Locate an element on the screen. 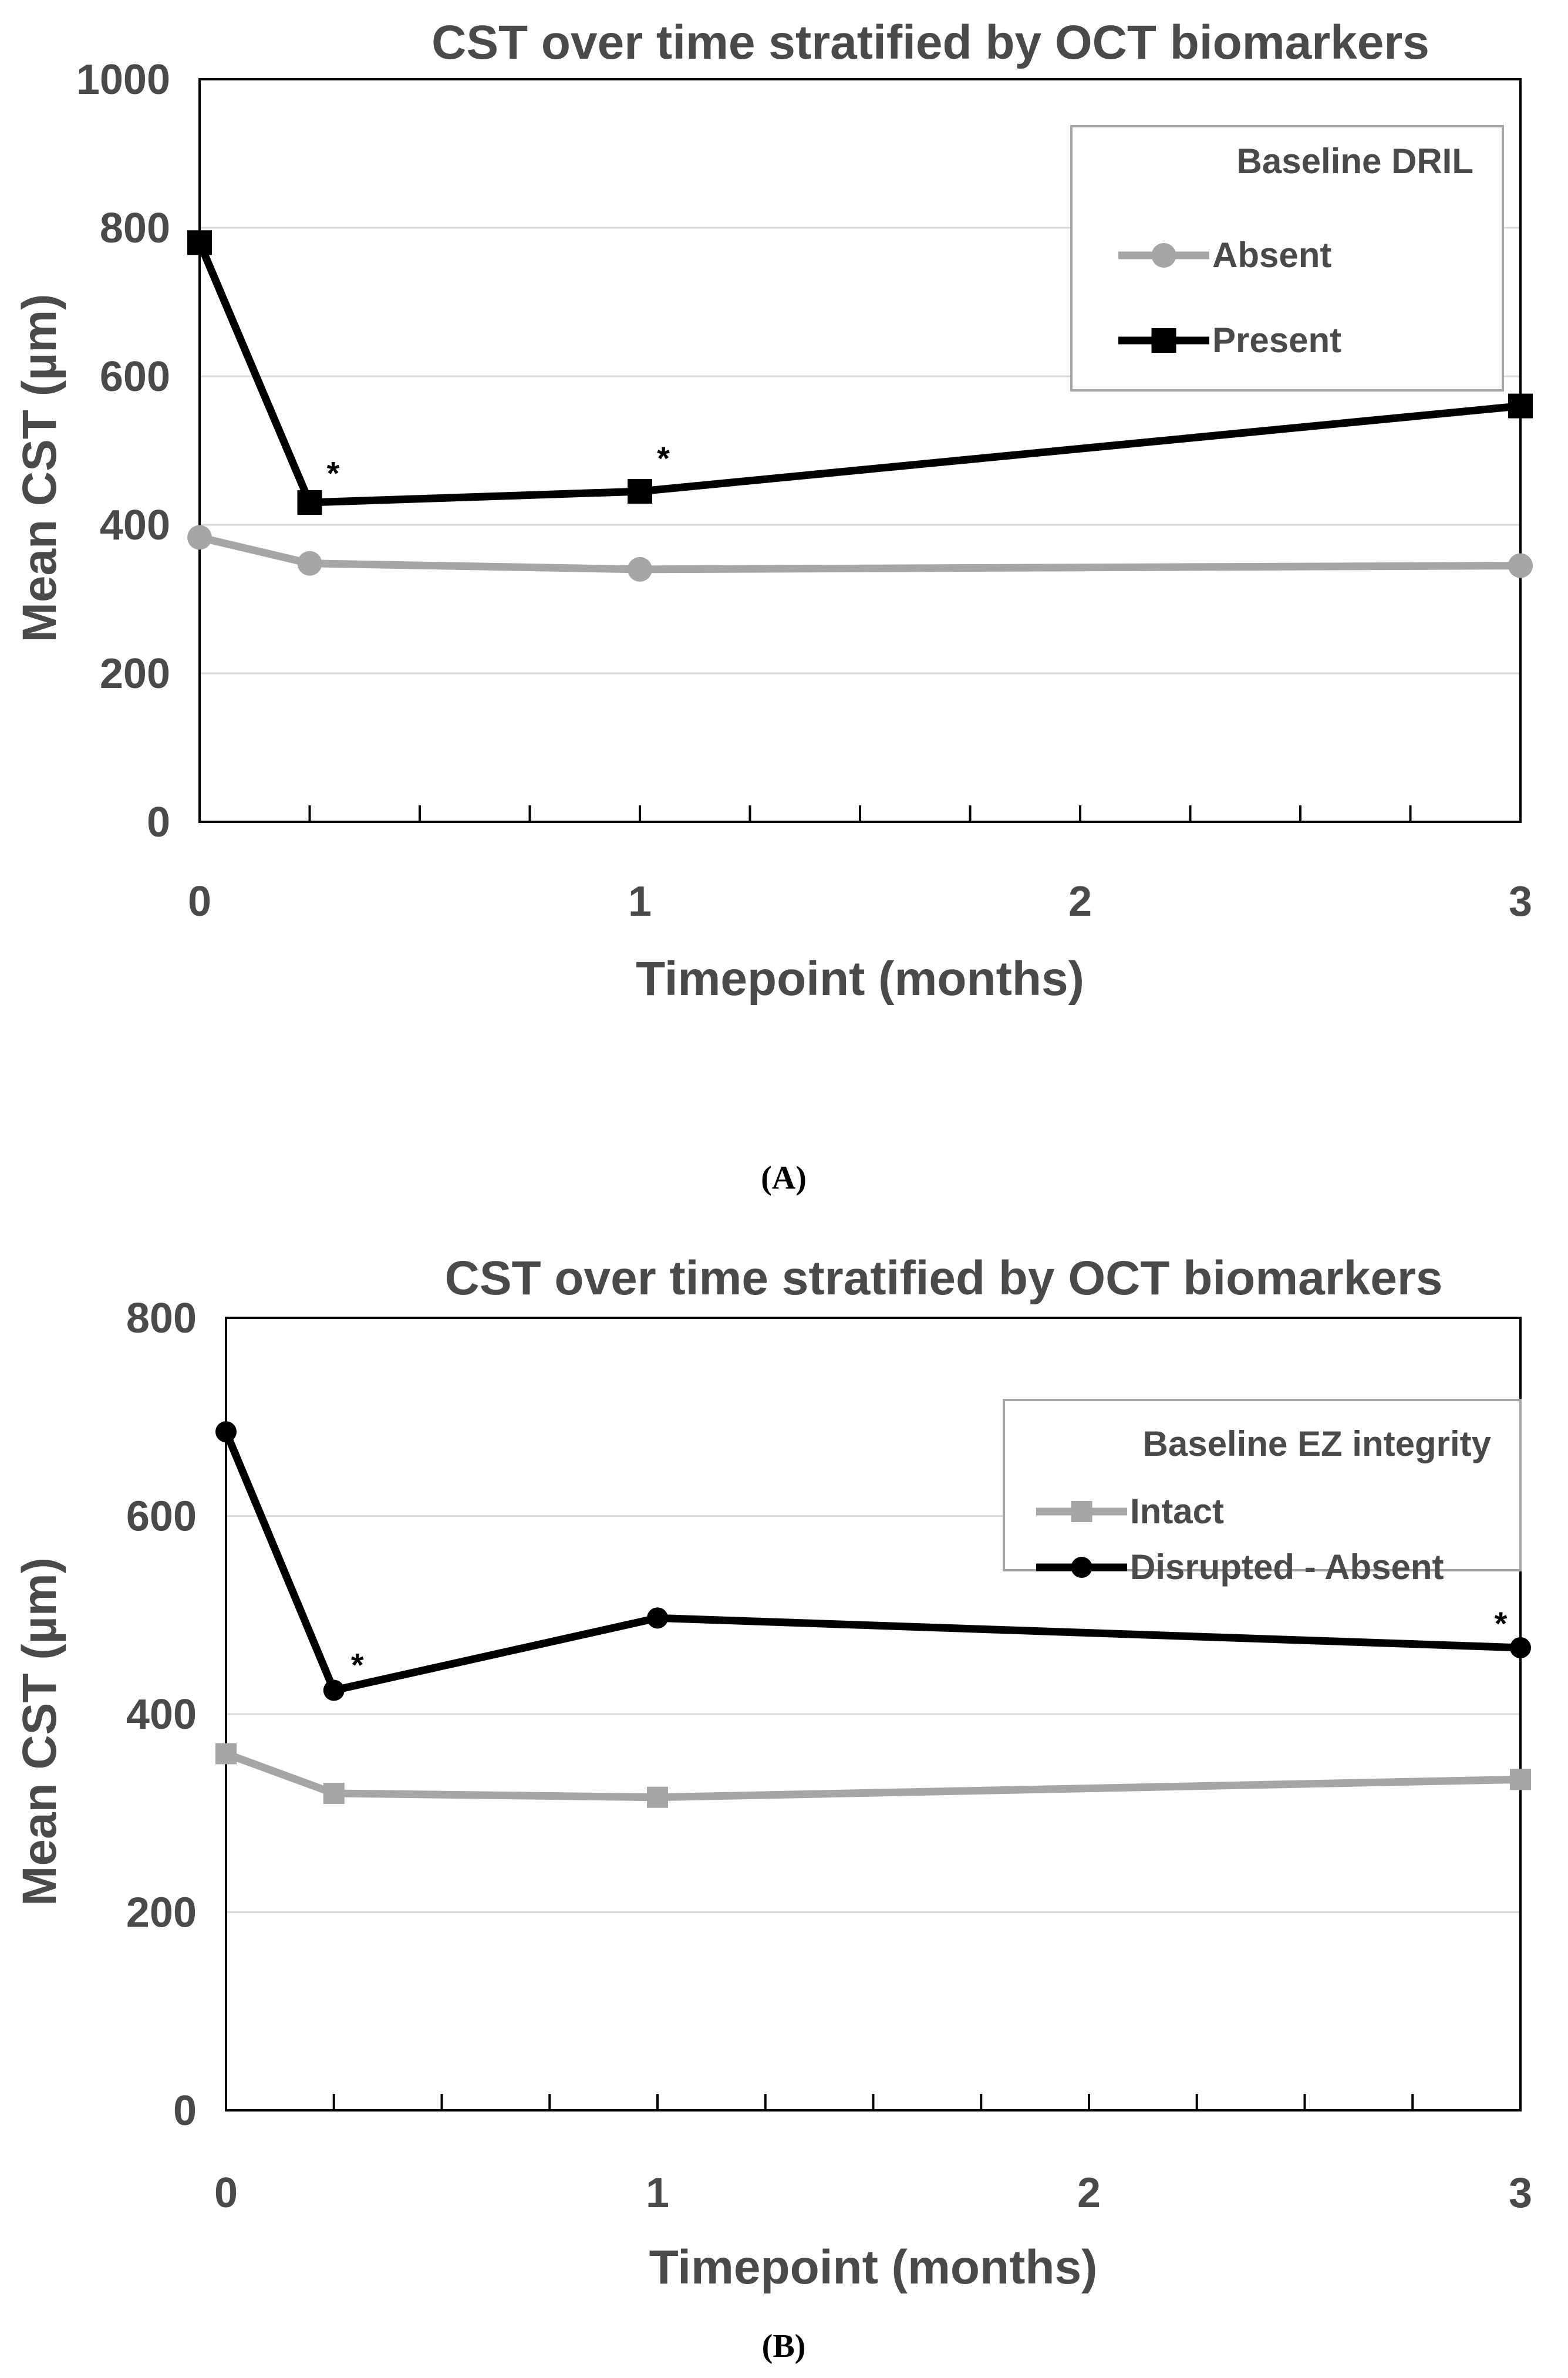 This screenshot has width=1568, height=2378. legend: Baseline DRIL Absent Present is located at coordinates (1287, 258).